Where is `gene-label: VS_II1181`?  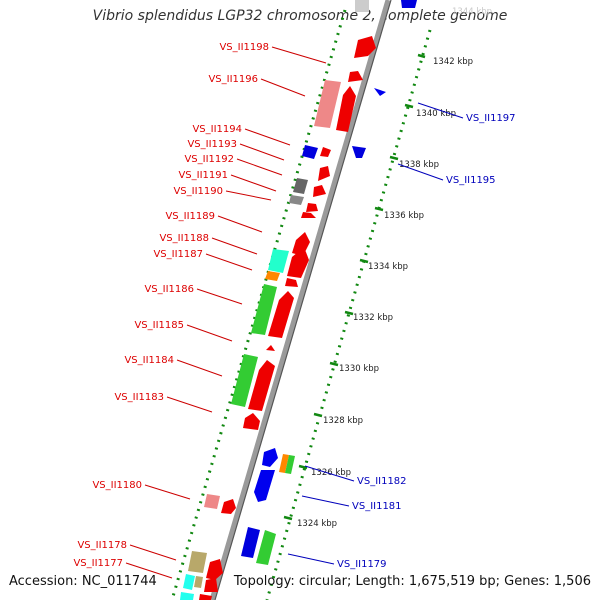 gene-label: VS_II1181 is located at coordinates (377, 506).